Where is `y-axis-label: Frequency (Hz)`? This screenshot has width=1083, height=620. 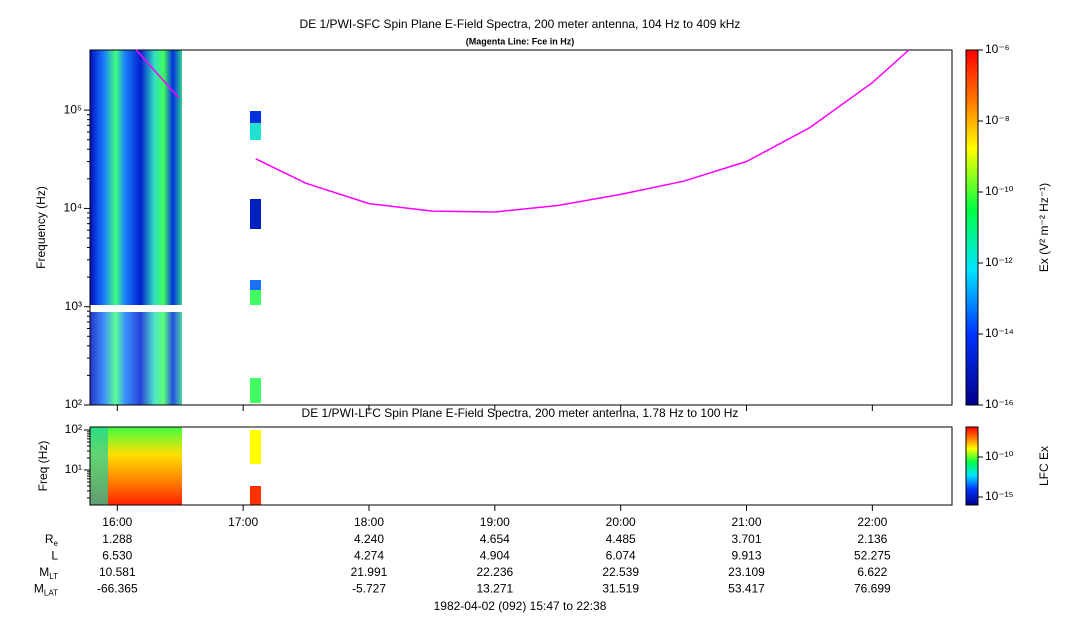
y-axis-label: Frequency (Hz) is located at coordinates (41, 227).